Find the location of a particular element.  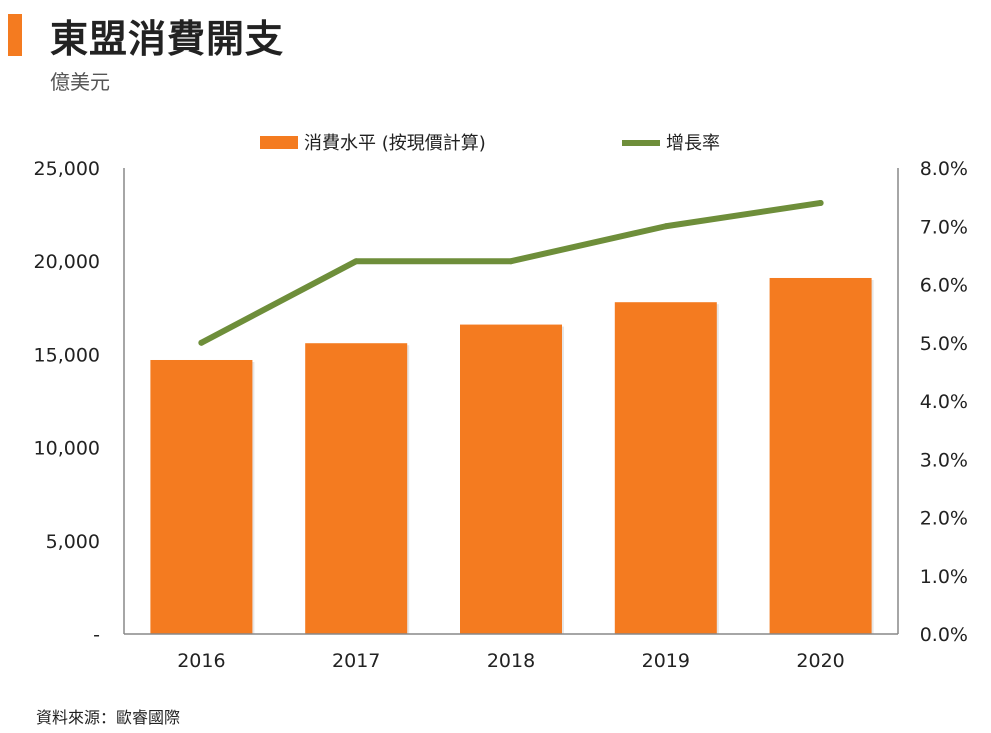

legend-bar-swatch is located at coordinates (279, 142).